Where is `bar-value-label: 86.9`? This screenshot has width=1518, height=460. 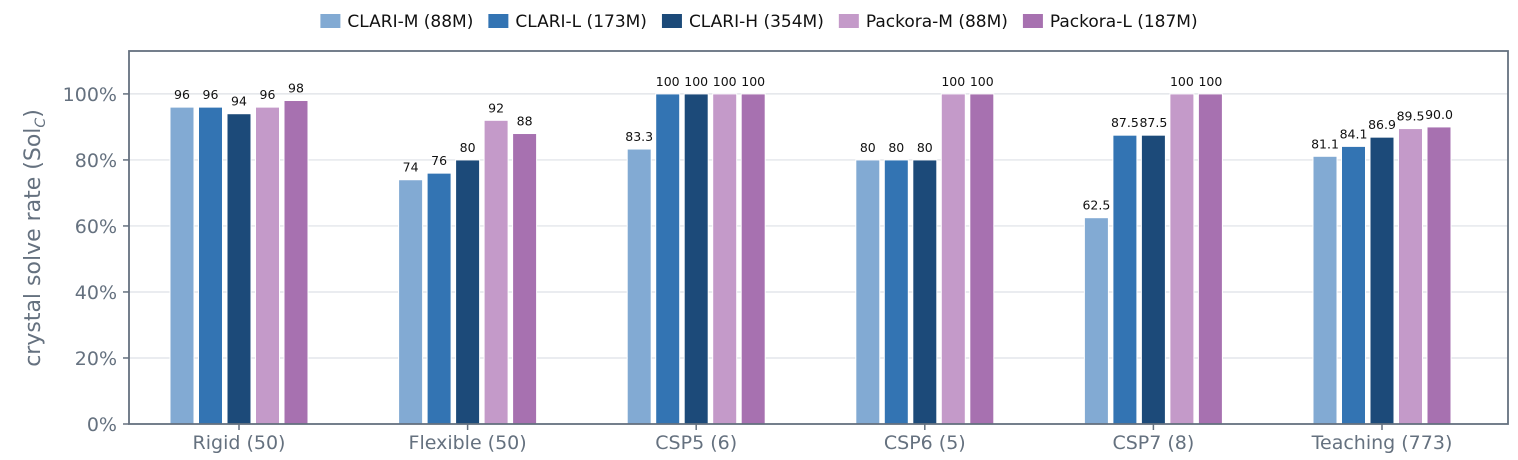 bar-value-label: 86.9 is located at coordinates (1382, 124).